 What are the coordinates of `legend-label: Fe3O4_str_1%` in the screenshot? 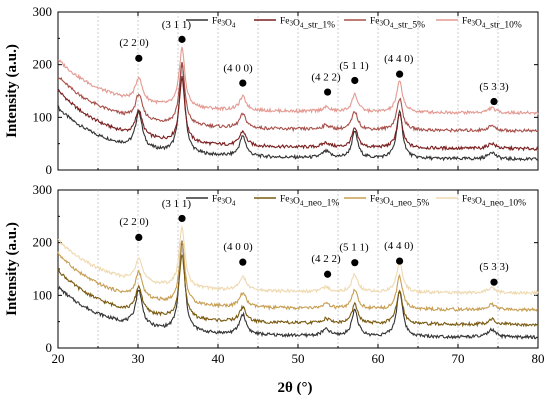 It's located at (307, 24).